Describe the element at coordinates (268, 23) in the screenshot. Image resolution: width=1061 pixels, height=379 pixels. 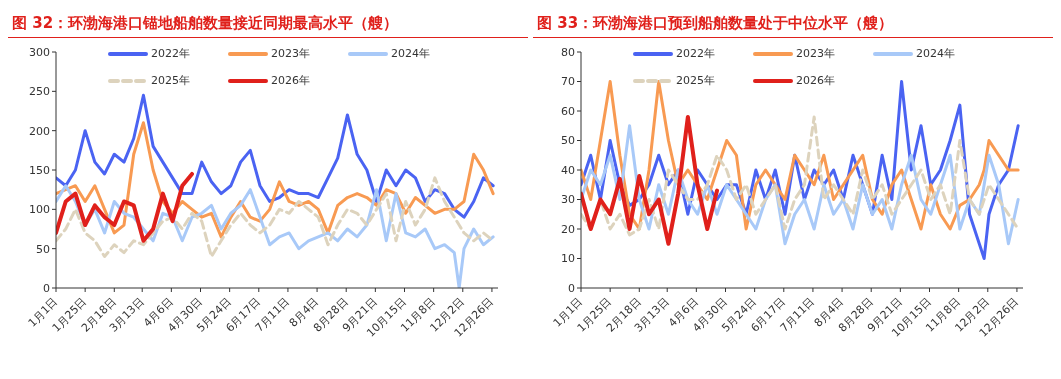
I see `chart-title: 图 32：环渤海港口锚地船舶数量接近同期最高水平（艘）` at that location.